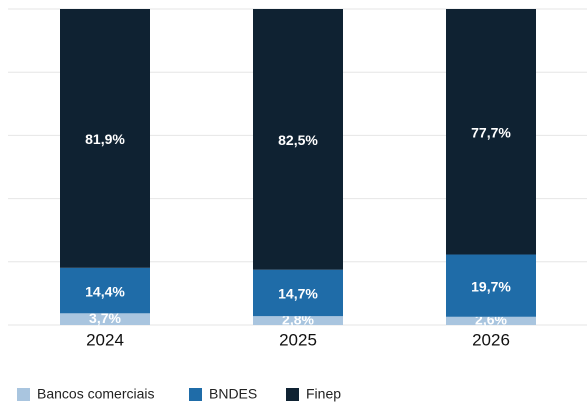  What do you see at coordinates (298, 339) in the screenshot?
I see `x-tick-label: 2025` at bounding box center [298, 339].